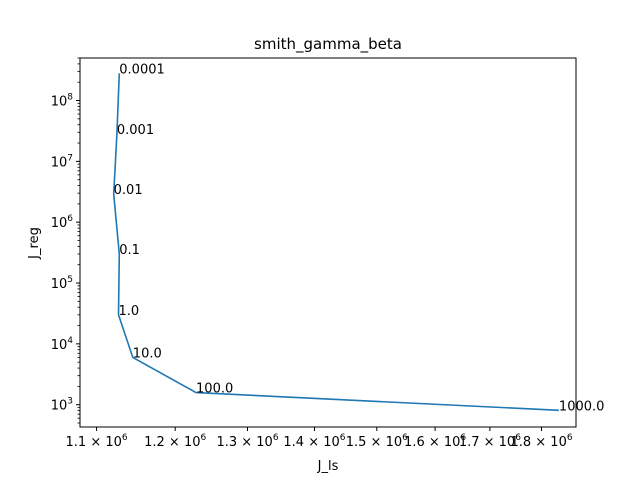 Image resolution: width=640 pixels, height=480 pixels. I want to click on point-label: 1.0, so click(128, 311).